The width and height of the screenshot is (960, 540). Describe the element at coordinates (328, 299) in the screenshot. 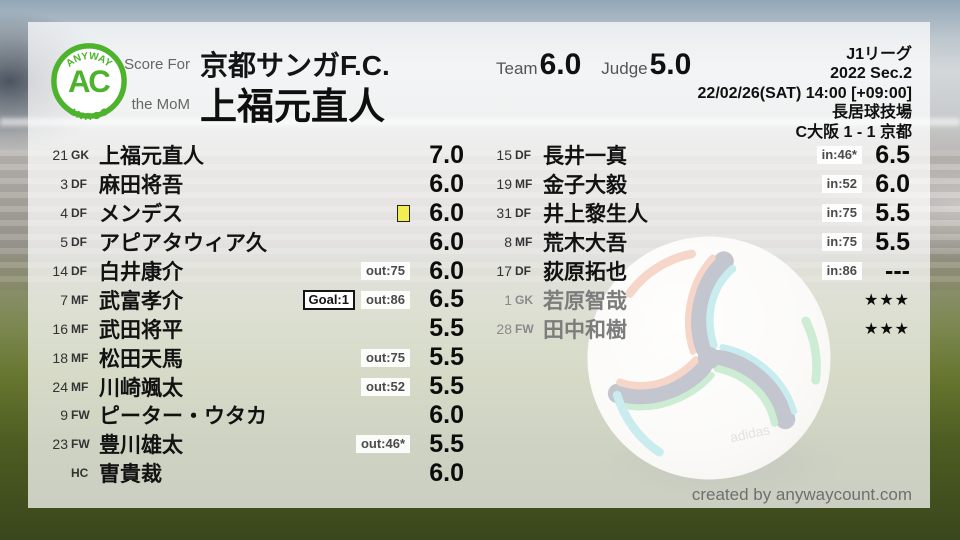

I see `goal-badge: Goal:1` at that location.